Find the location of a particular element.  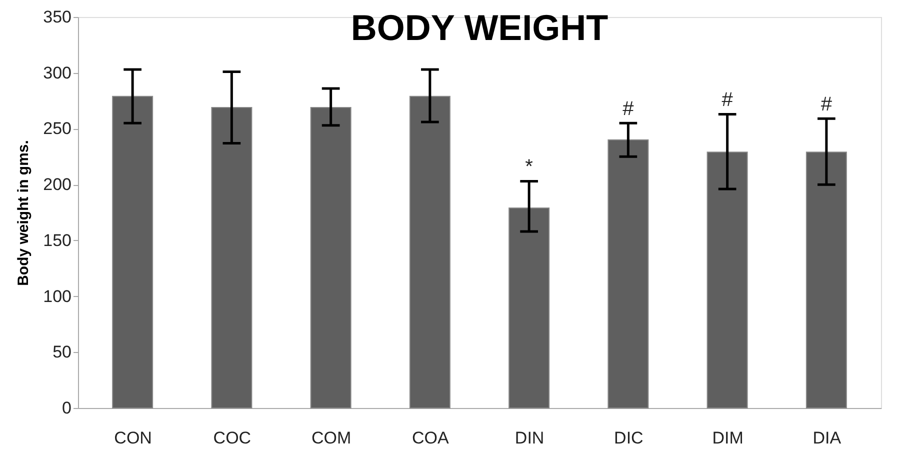

y-tick-label: 300 is located at coordinates (57, 72).